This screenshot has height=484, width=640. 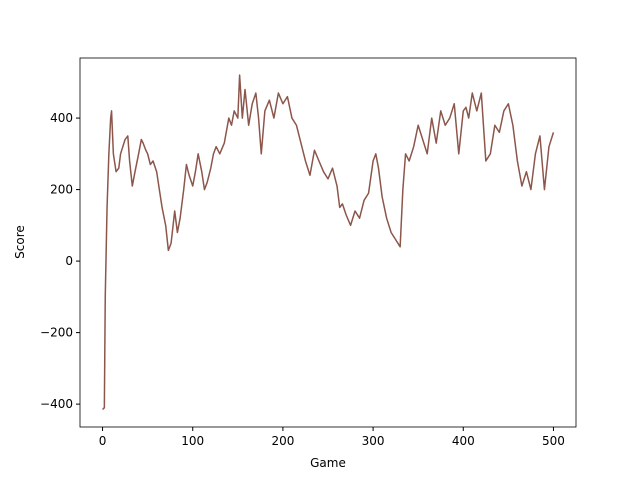 I want to click on y-axis-label: Score, so click(x=20, y=242).